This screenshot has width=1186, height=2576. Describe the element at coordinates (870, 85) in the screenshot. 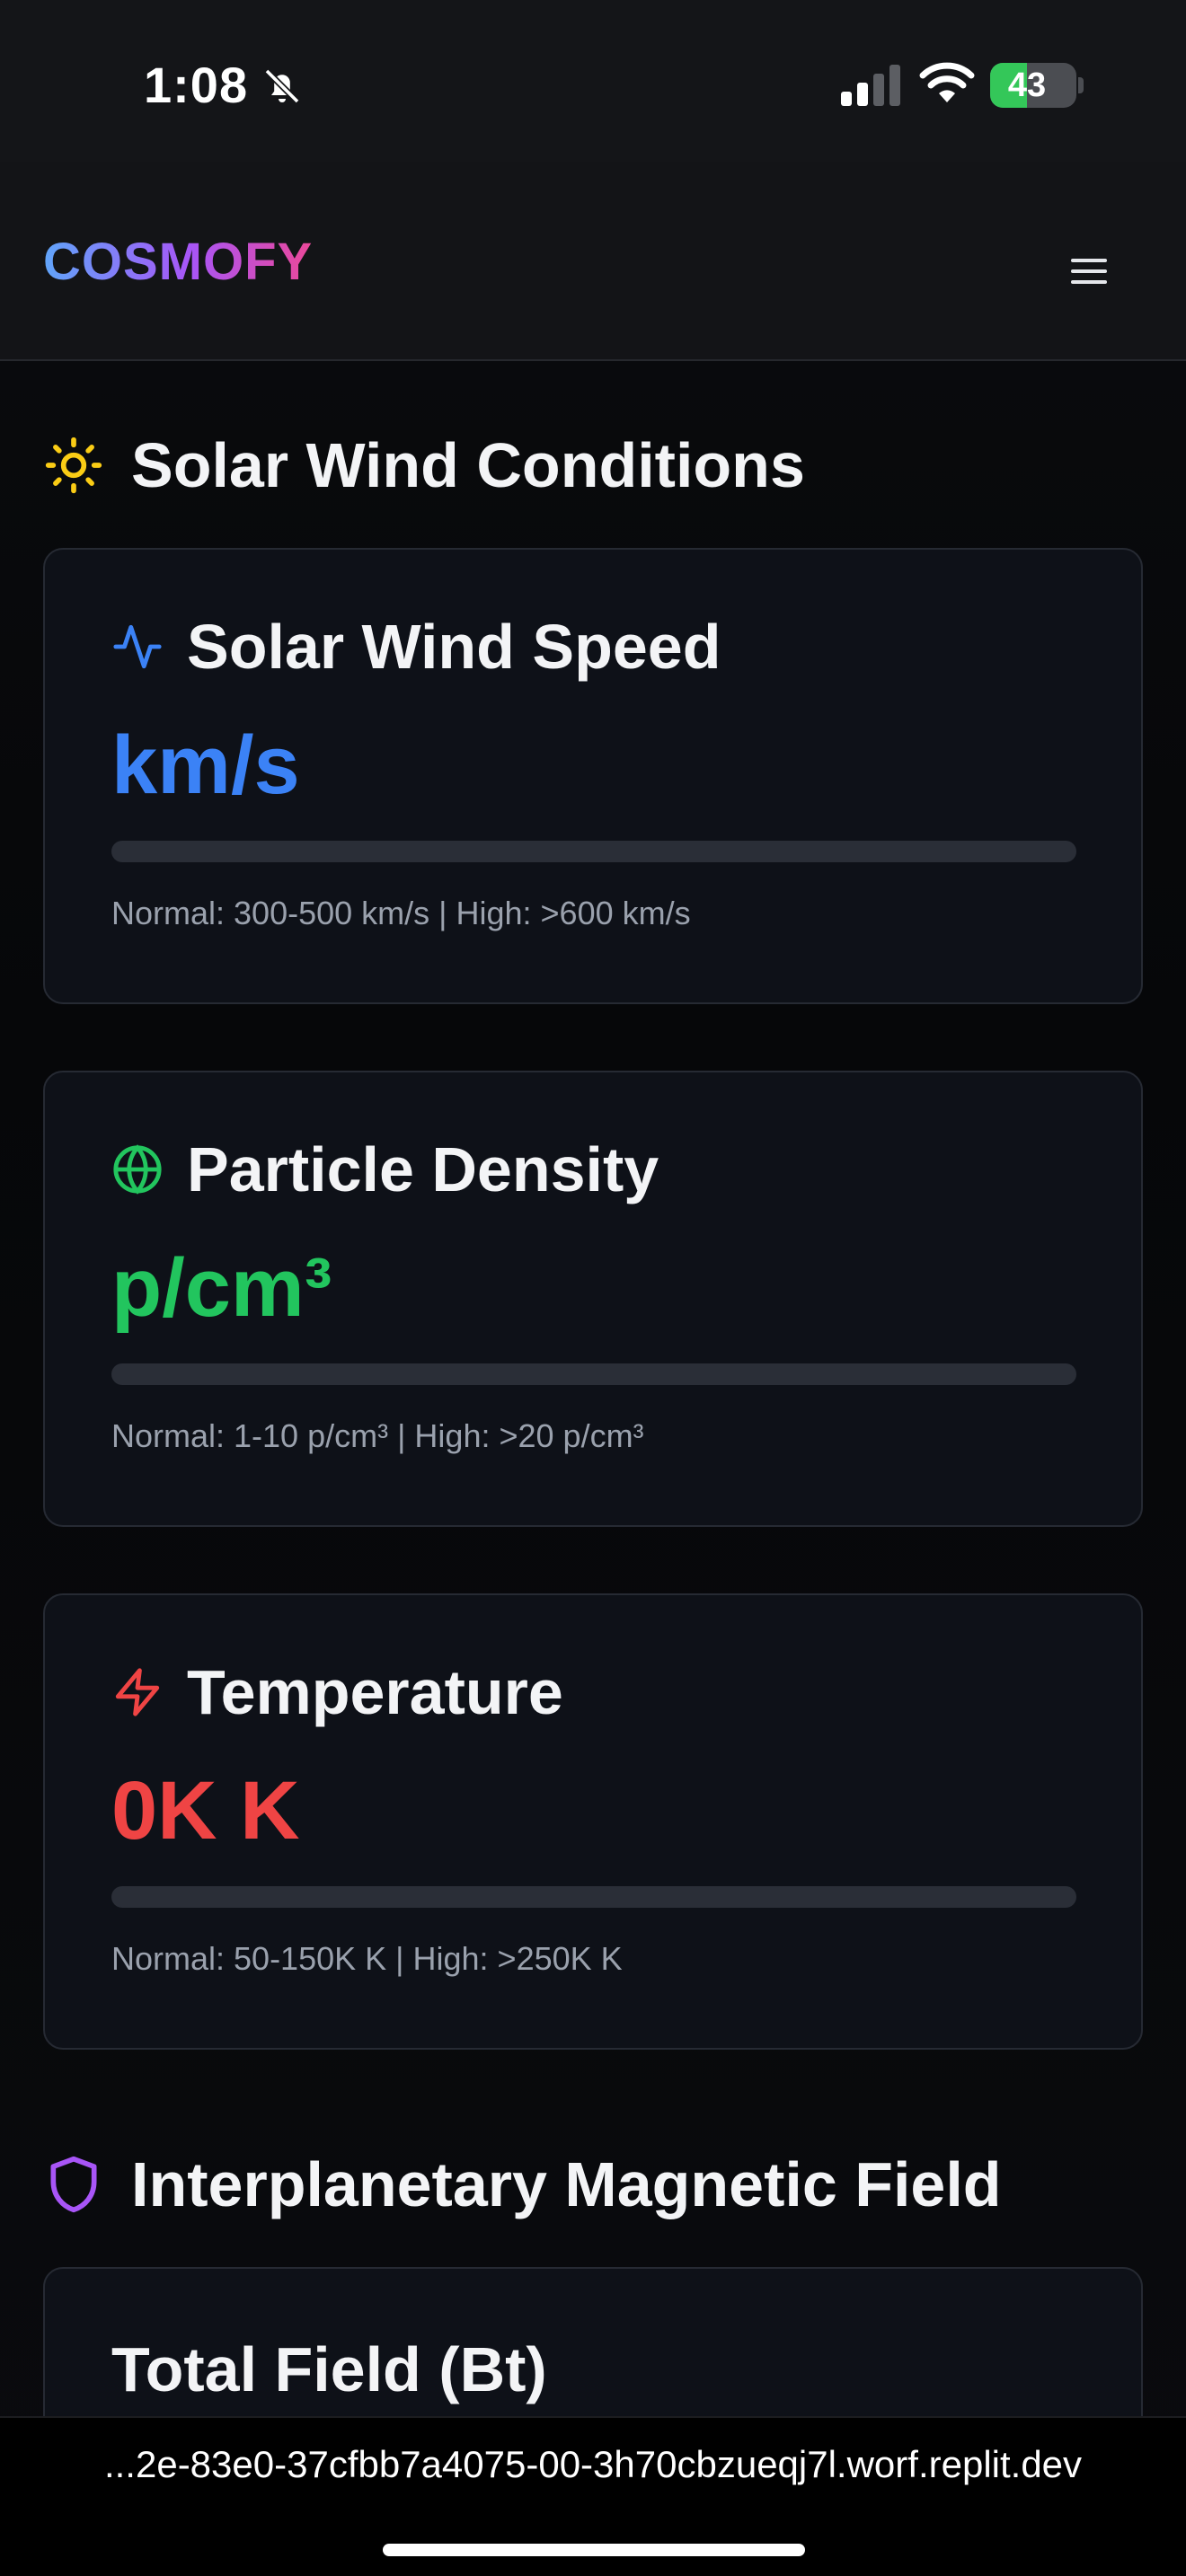

I see `cellular-signal-icon` at that location.